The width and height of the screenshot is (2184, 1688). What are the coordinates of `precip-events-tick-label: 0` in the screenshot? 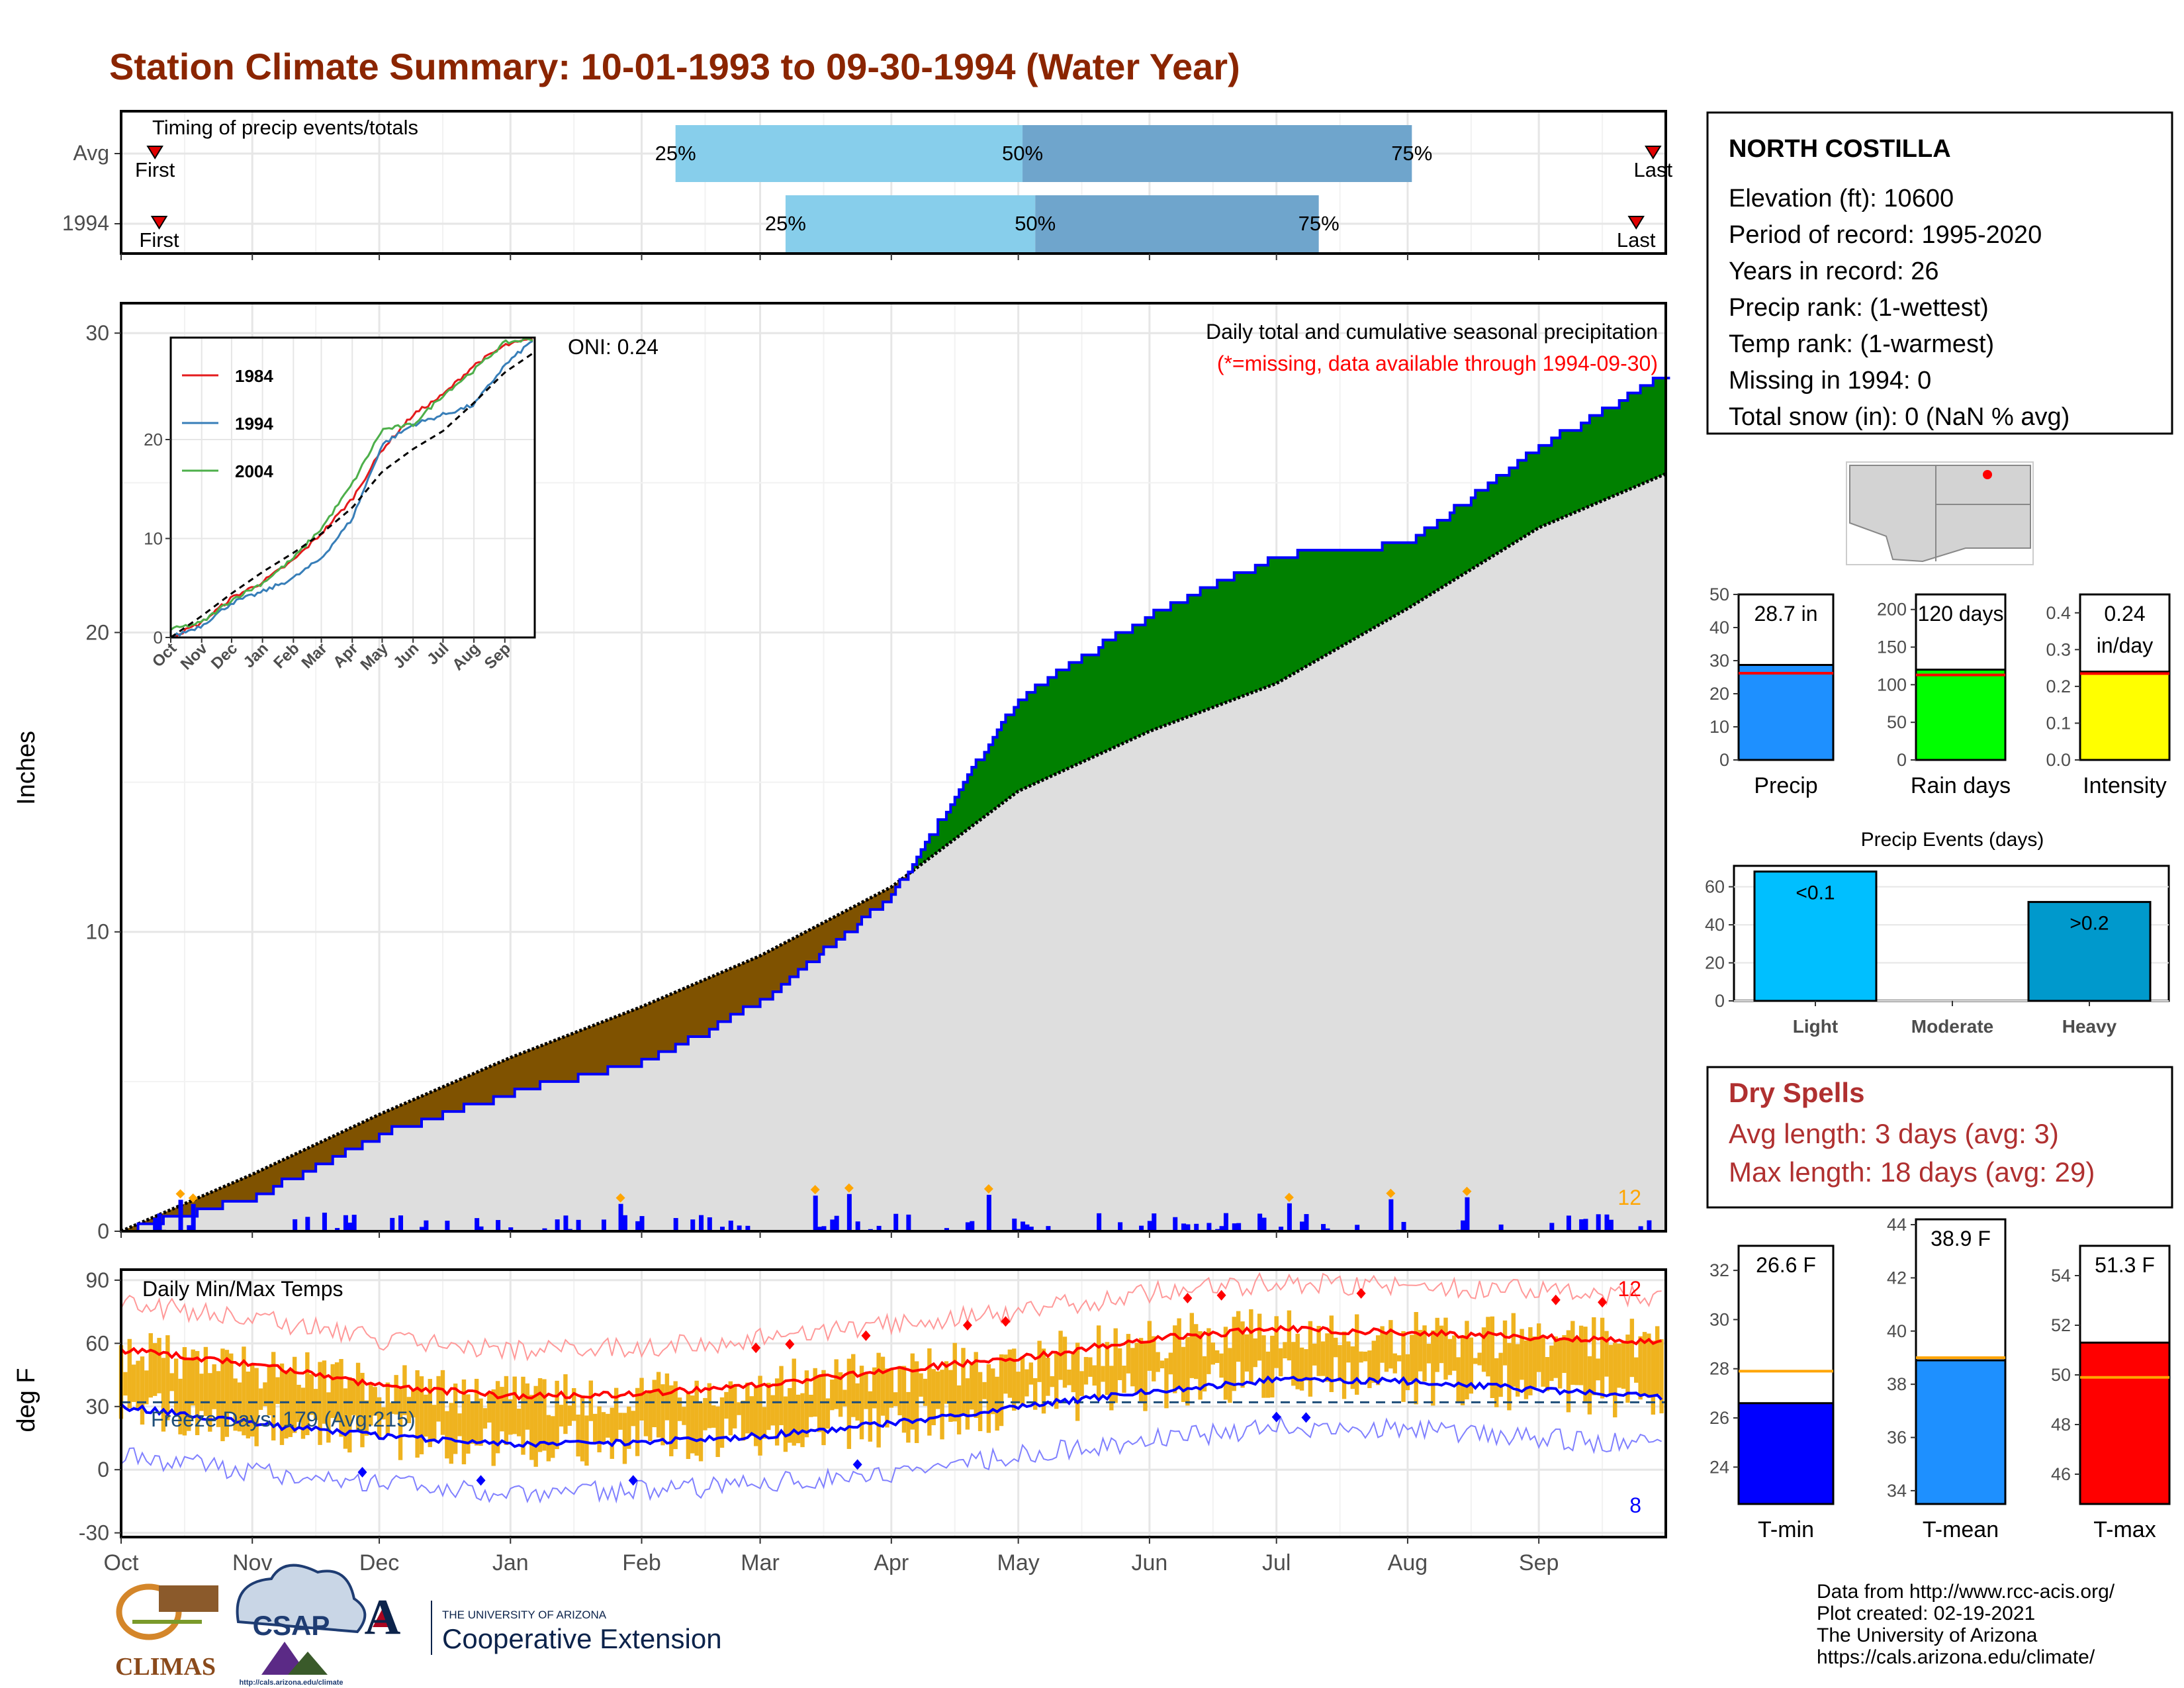 It's located at (1720, 1001).